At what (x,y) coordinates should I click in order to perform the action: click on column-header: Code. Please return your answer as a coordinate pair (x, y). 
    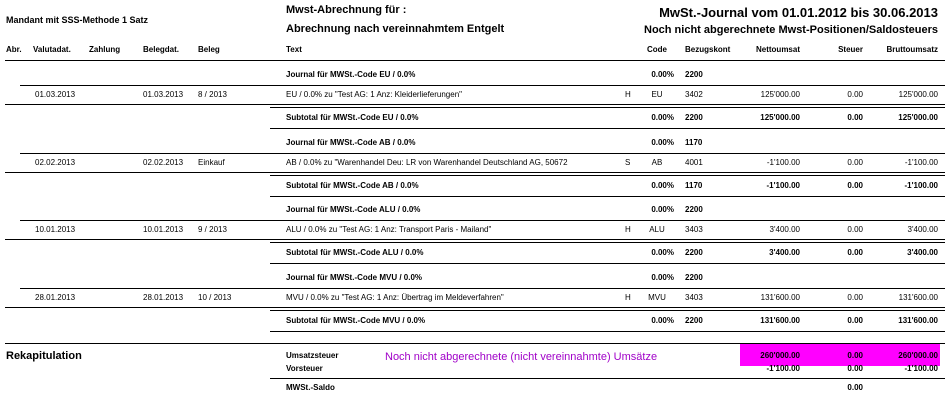
    Looking at the image, I should click on (657, 49).